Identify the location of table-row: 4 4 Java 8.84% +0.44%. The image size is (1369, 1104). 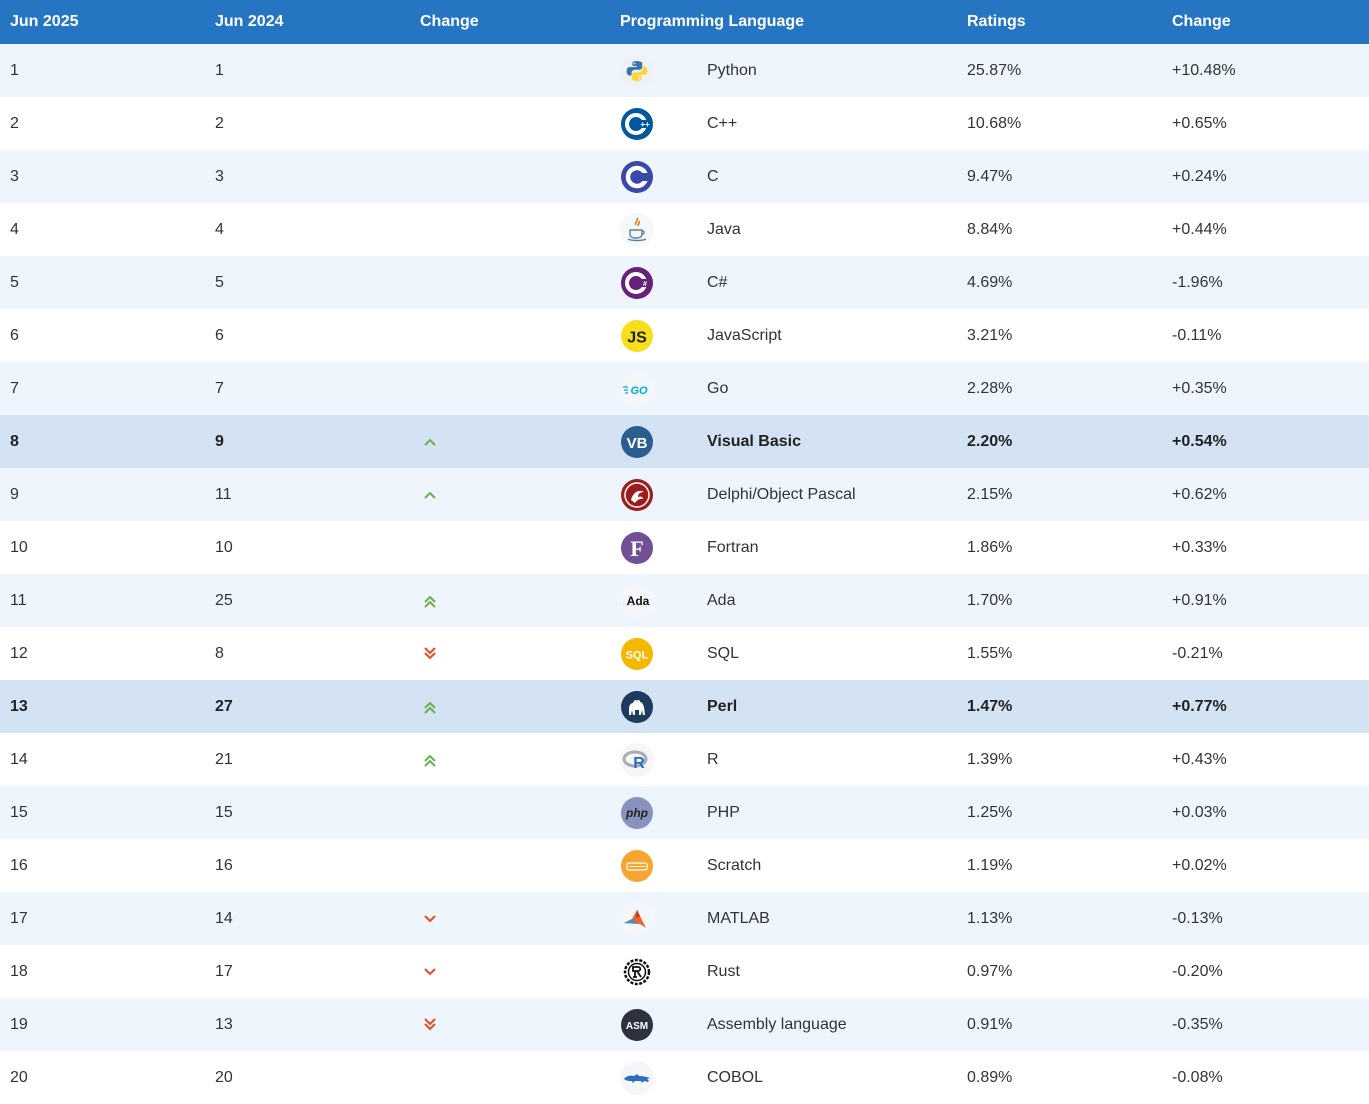
(684, 229).